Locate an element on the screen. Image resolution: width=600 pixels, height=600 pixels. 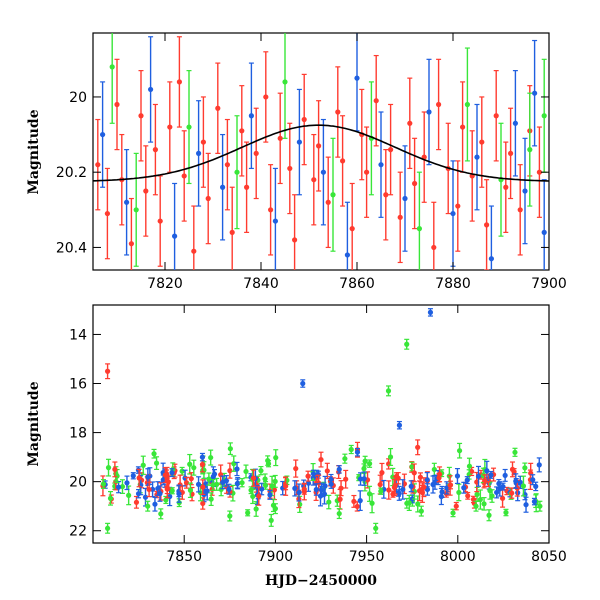
bottom-x-tick-label: 7950 is located at coordinates (367, 557).